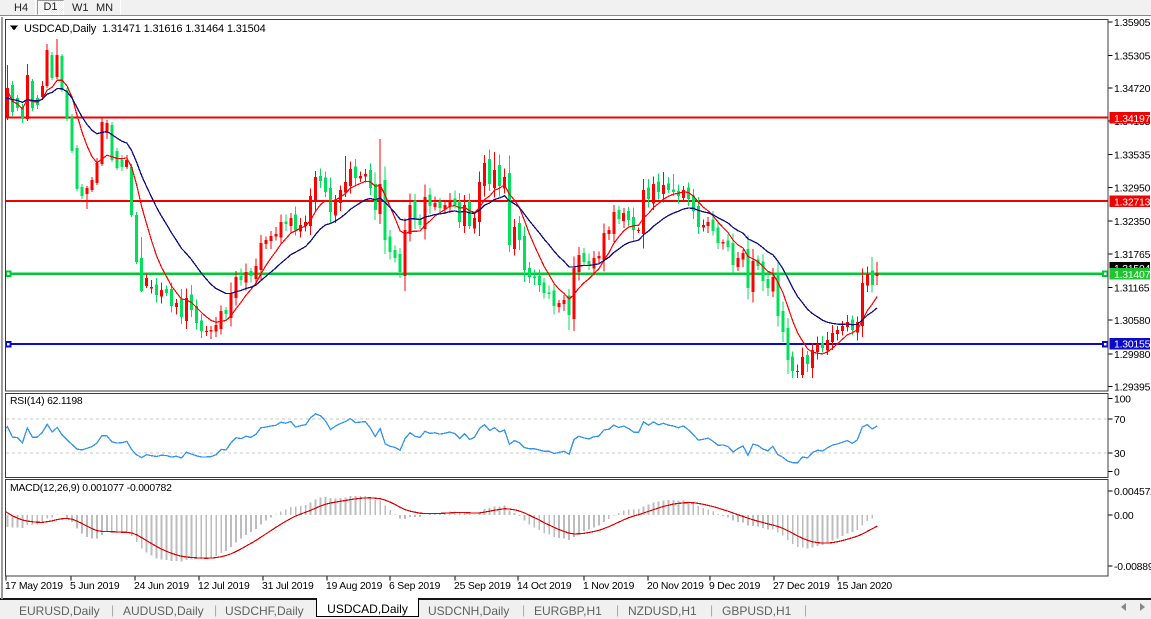 The height and width of the screenshot is (619, 1151). What do you see at coordinates (1120, 454) in the screenshot?
I see `svg-text: 30` at bounding box center [1120, 454].